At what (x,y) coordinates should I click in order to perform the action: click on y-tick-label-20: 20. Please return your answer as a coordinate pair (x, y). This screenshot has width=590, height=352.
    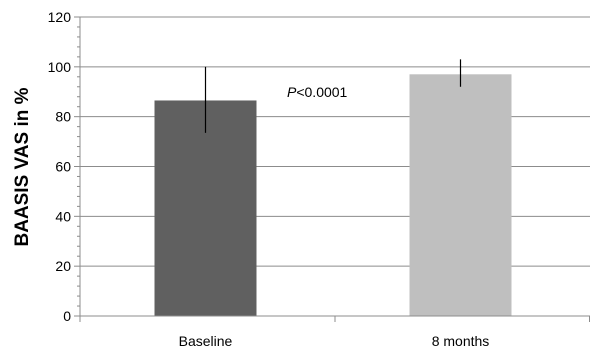
    Looking at the image, I should click on (63, 266).